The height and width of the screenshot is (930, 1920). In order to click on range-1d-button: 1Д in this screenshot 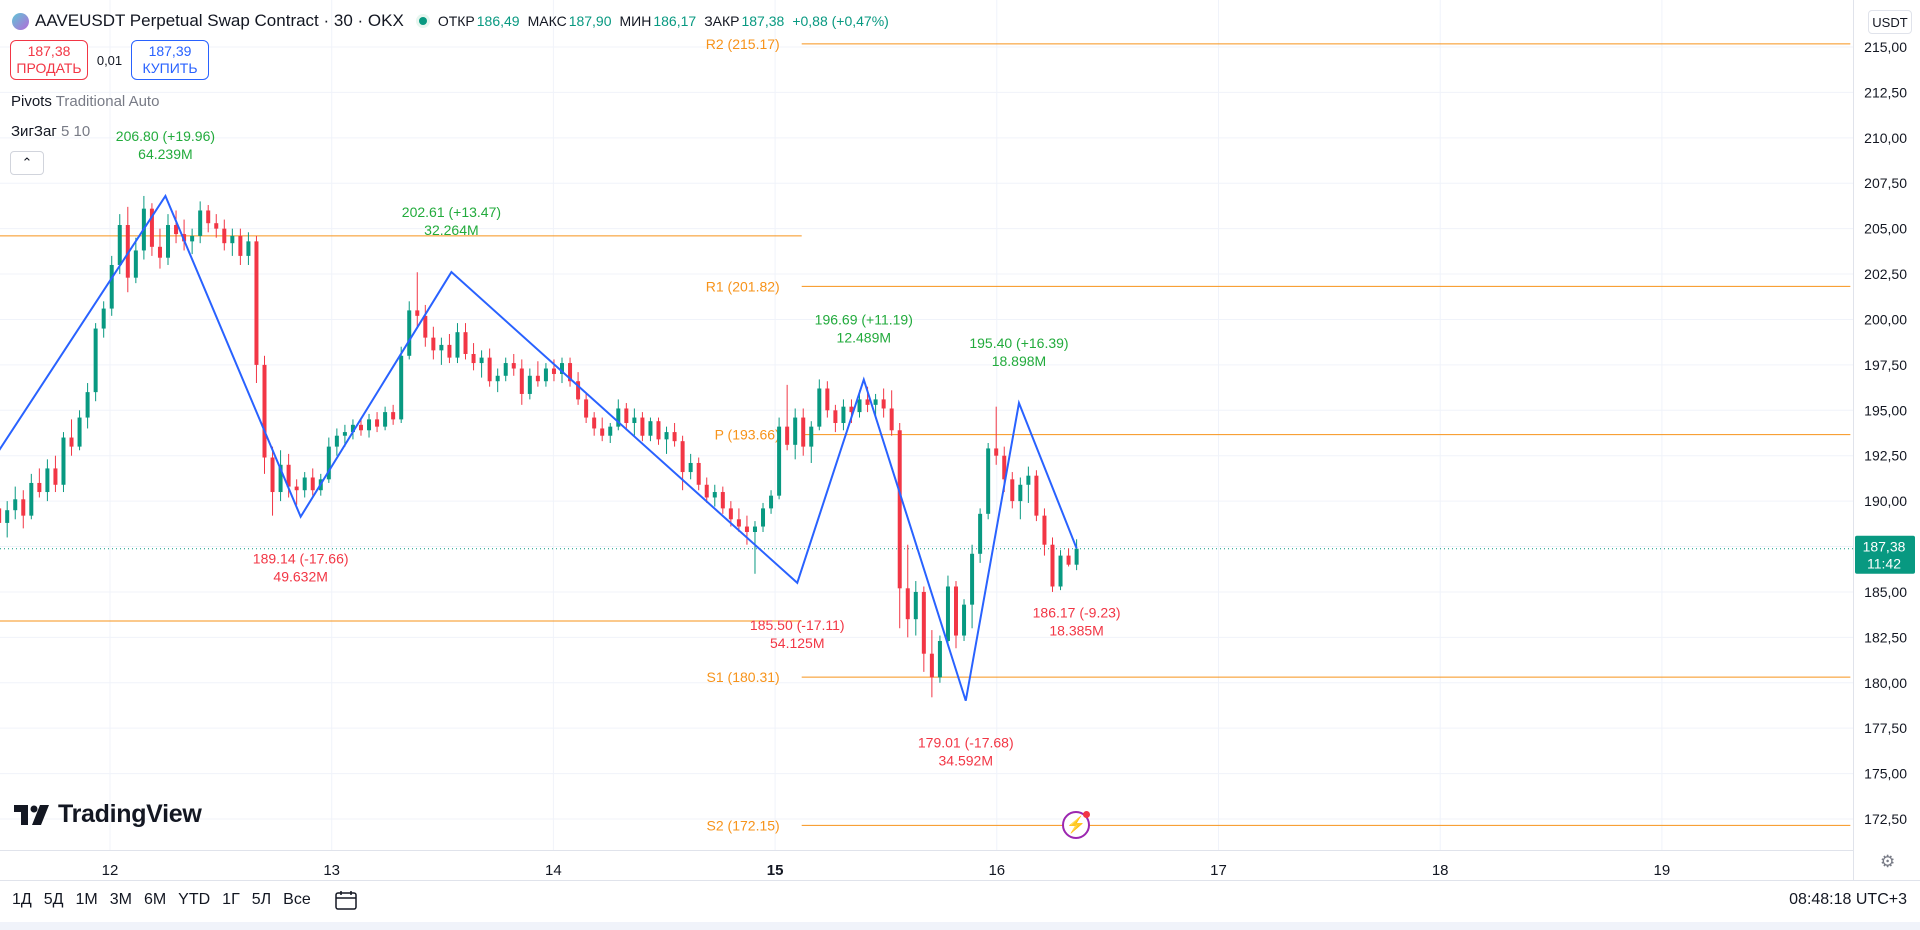, I will do `click(22, 899)`.